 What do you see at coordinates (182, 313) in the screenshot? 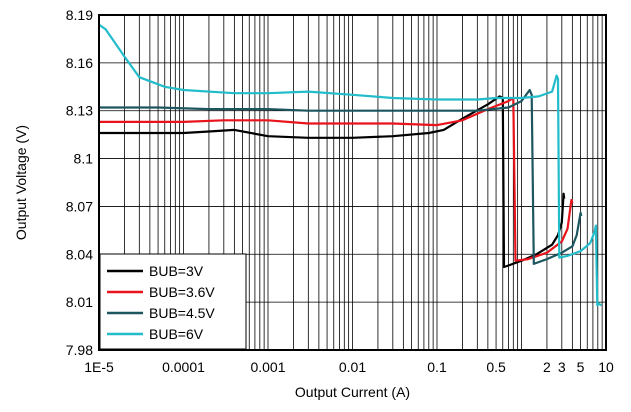
I see `legend-entry-3: BUB=4.5V` at bounding box center [182, 313].